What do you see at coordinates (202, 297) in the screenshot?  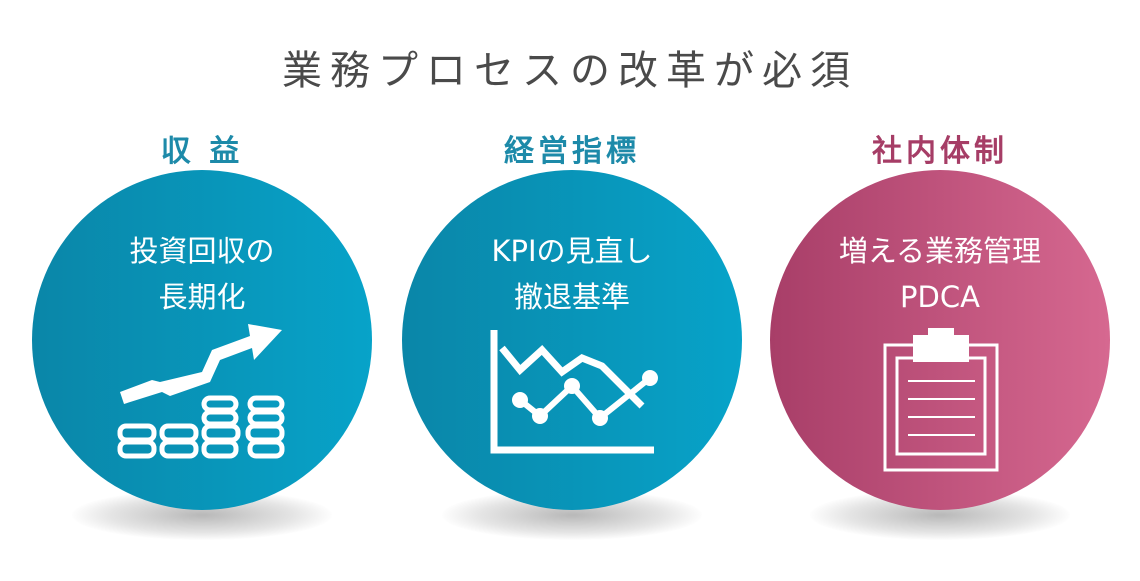 I see `circle-text-line2: 長期化` at bounding box center [202, 297].